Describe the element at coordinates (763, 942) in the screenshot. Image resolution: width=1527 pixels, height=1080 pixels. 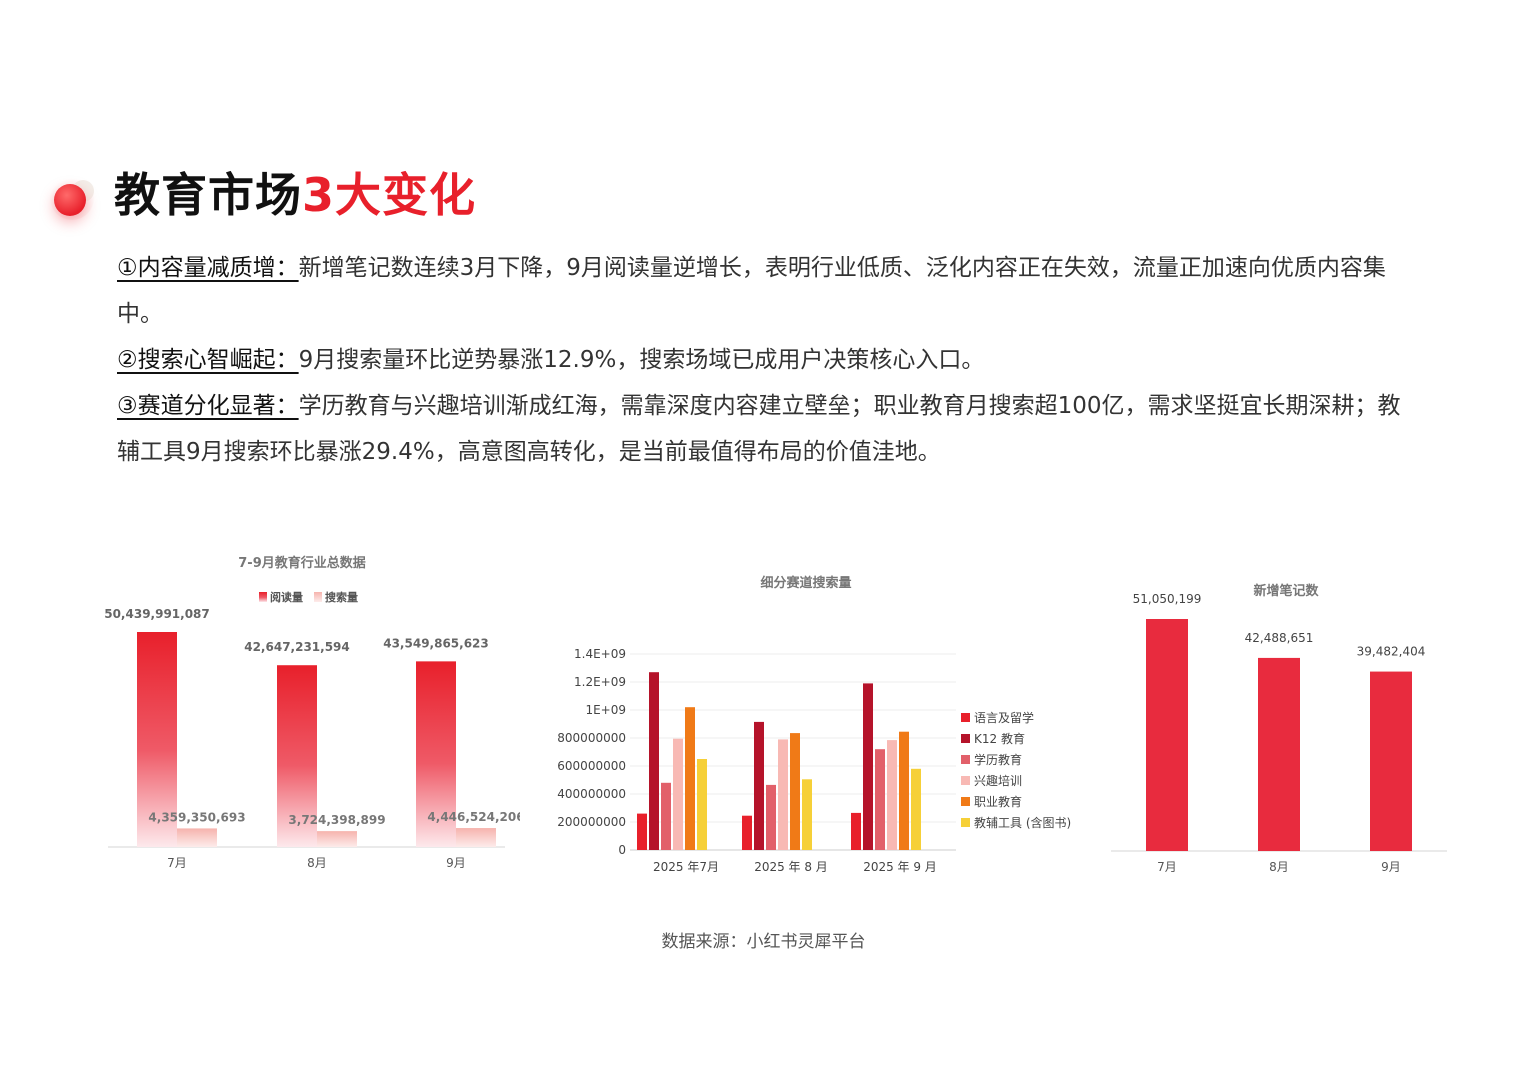
I see `data-source: 数据来源：小红书灵犀平台` at that location.